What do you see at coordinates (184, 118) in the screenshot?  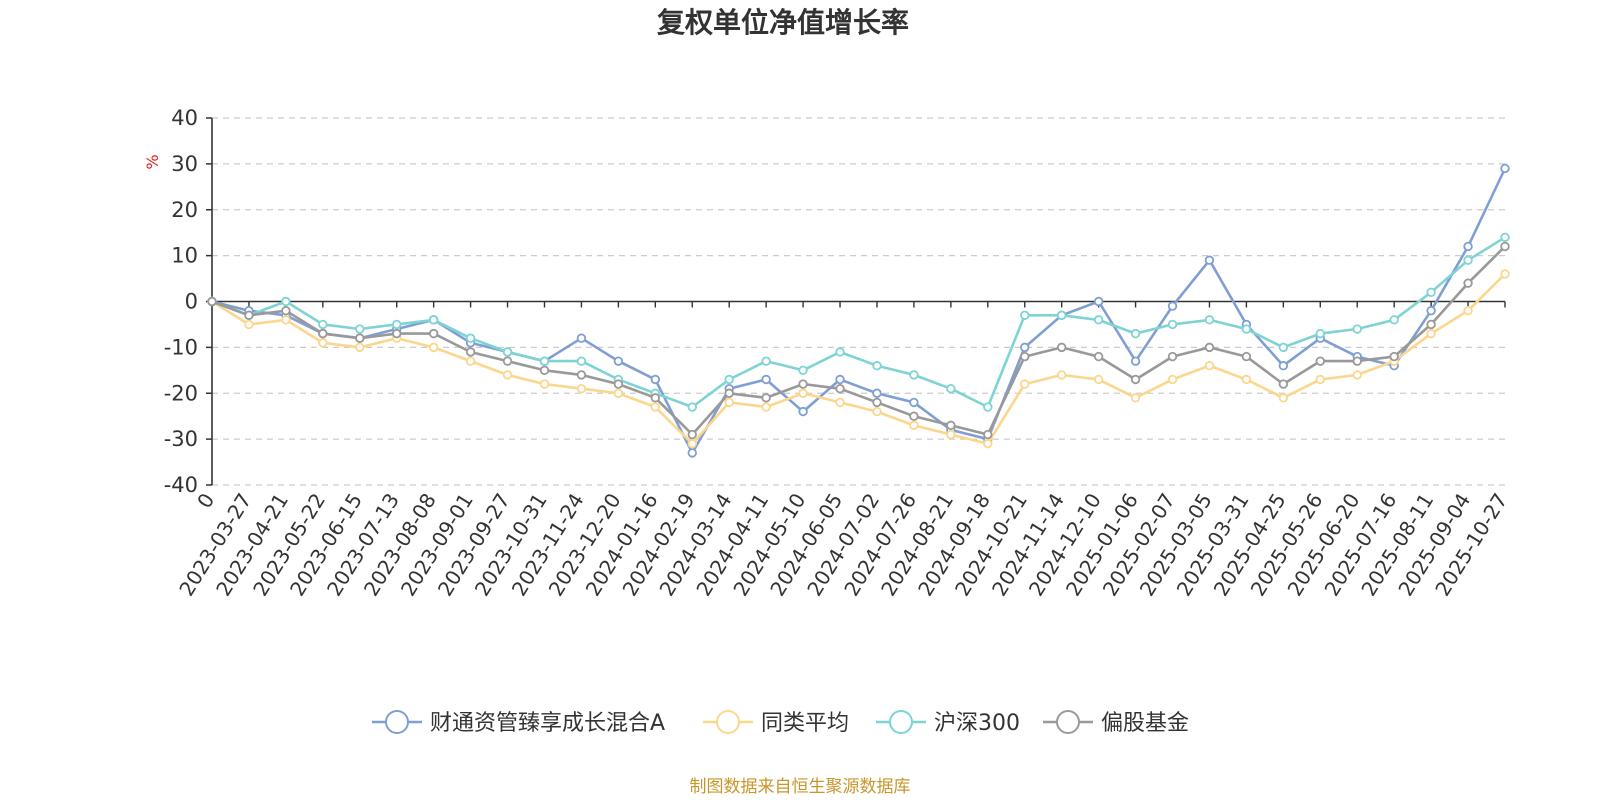 I see `y-tick-label: 40` at bounding box center [184, 118].